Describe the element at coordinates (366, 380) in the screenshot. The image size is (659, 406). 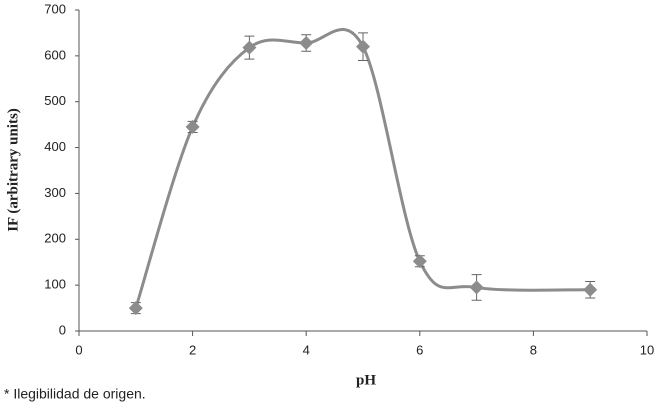
I see `x-axis-title: pH` at that location.